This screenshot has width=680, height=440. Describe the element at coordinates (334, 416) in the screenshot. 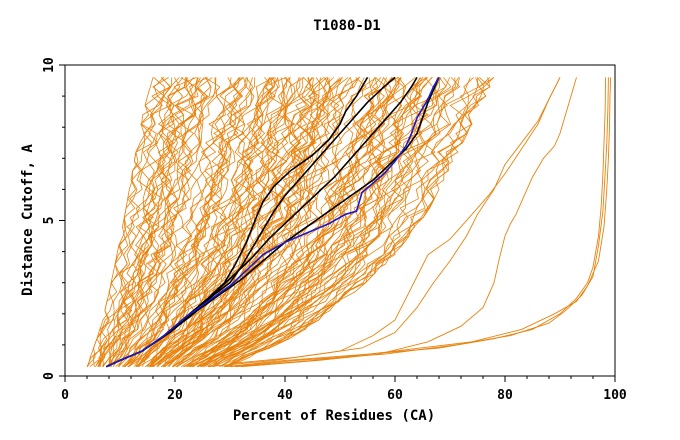

I see `x-axis-label: Percent of Residues (CA)` at that location.